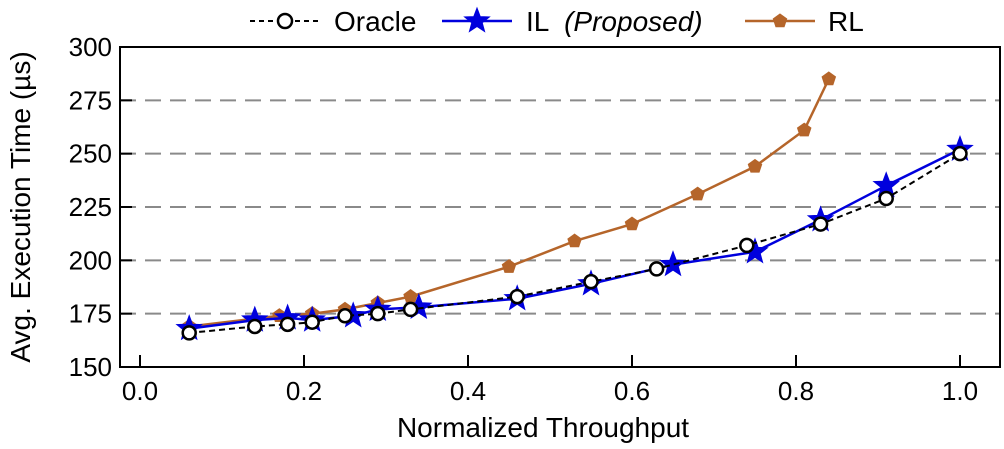 This screenshot has height=449, width=1004. Describe the element at coordinates (633, 21) in the screenshot. I see `legend-il-suffix: (Proposed)` at that location.